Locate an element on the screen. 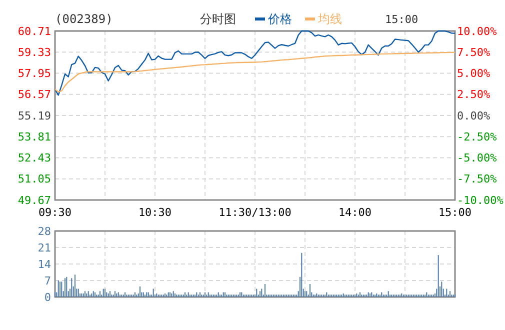  y-tick-label: 56.57 is located at coordinates (34, 95).